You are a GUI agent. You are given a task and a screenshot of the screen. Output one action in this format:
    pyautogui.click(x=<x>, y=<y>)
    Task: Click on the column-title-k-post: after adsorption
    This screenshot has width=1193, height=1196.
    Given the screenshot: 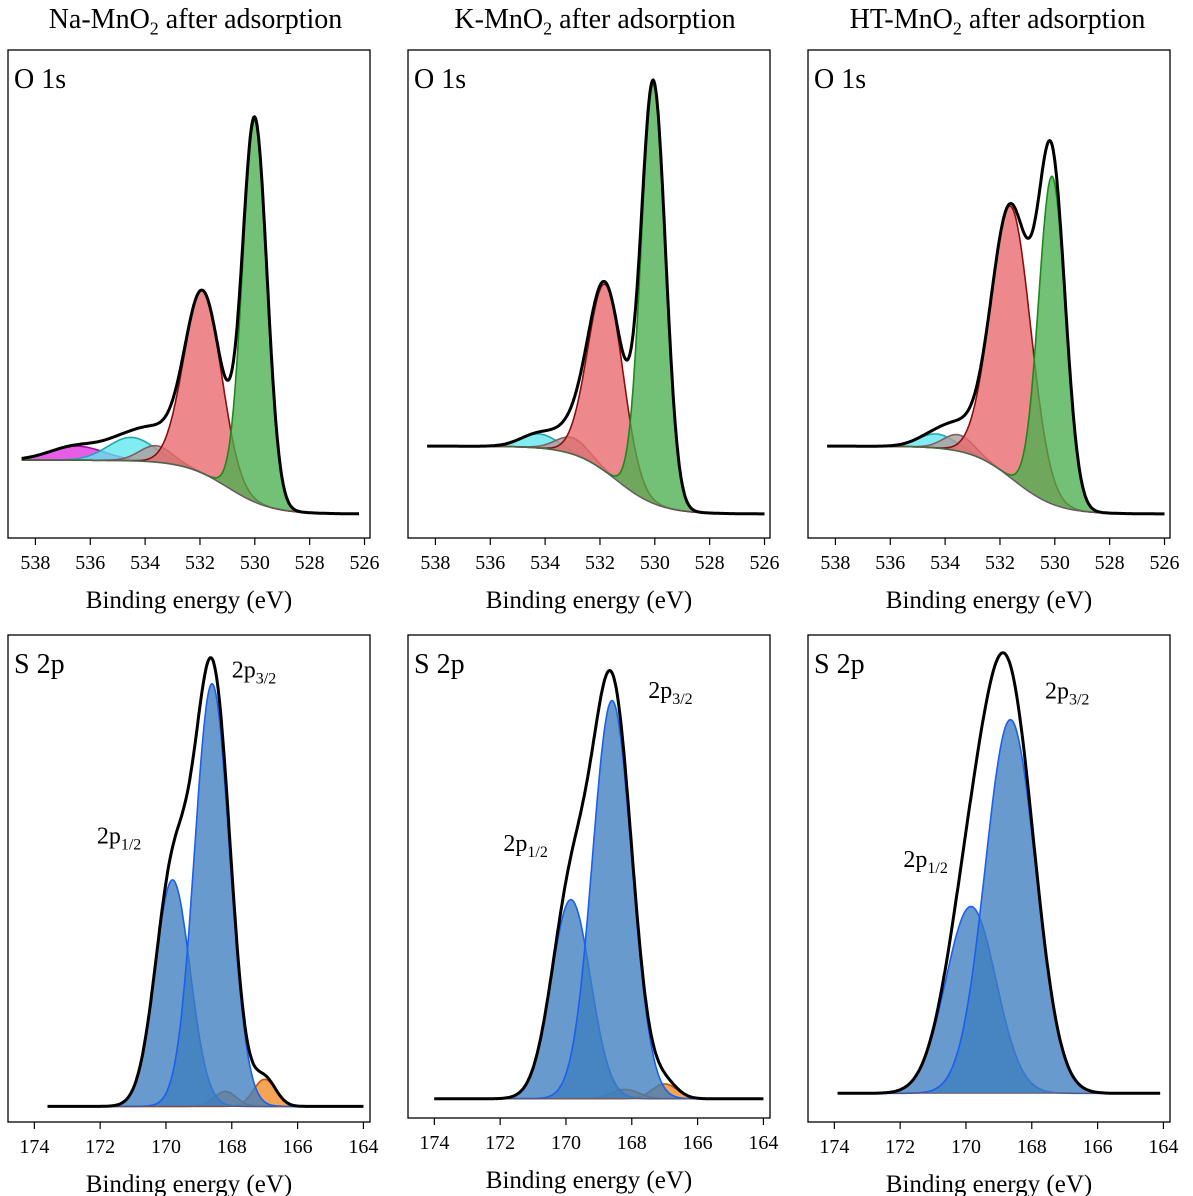 What is the action you would take?
    pyautogui.click(x=644, y=19)
    